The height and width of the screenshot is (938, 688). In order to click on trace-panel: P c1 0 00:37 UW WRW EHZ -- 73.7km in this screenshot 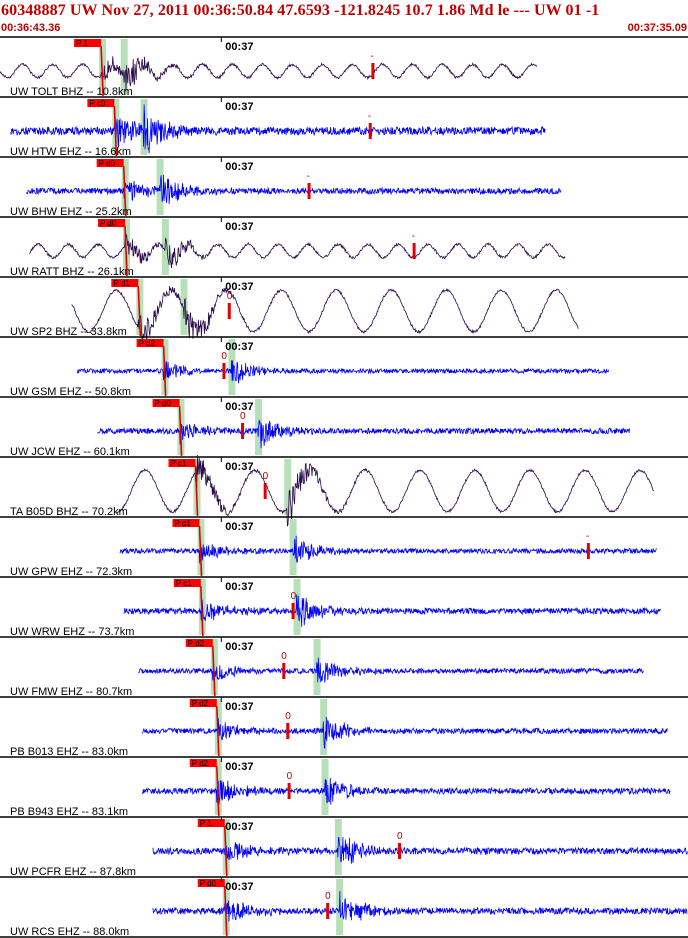, I will do `click(344, 607)`.